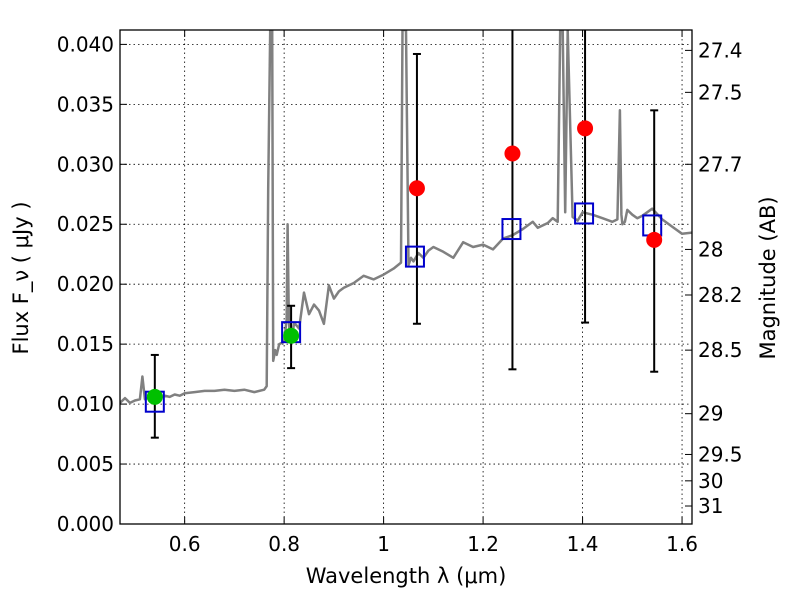  What do you see at coordinates (682, 544) in the screenshot?
I see `x-tick-label: 1.6` at bounding box center [682, 544].